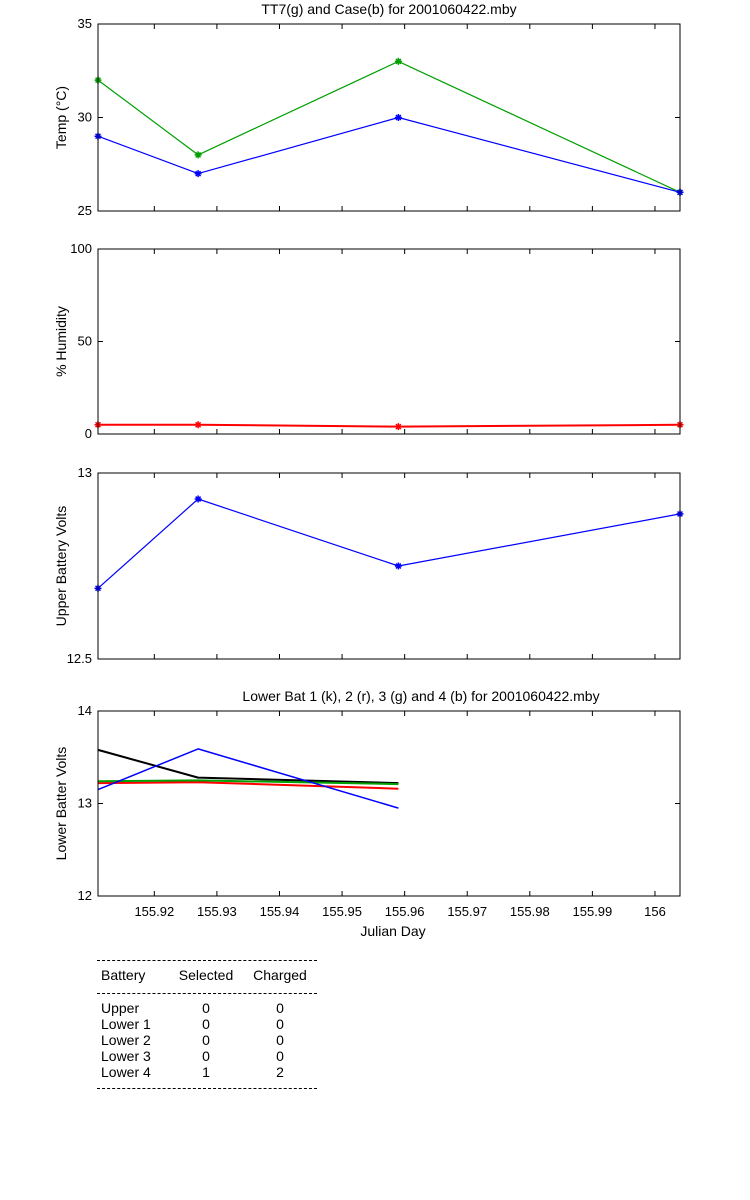  I want to click on y-tick-label: 35, so click(85, 23).